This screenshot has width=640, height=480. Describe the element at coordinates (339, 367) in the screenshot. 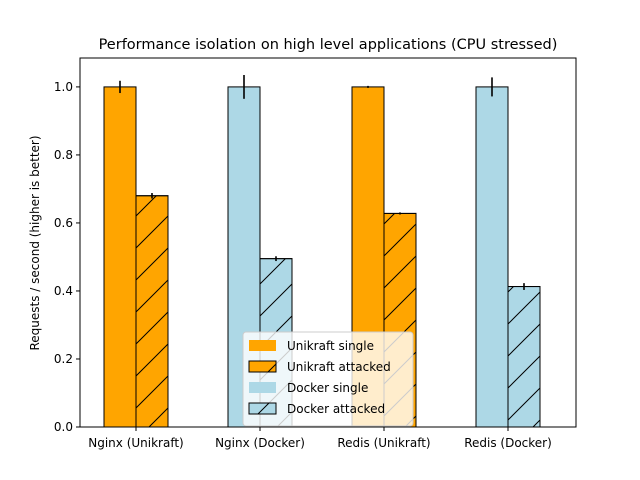

I see `legend-label-1: Unikraft attacked` at that location.